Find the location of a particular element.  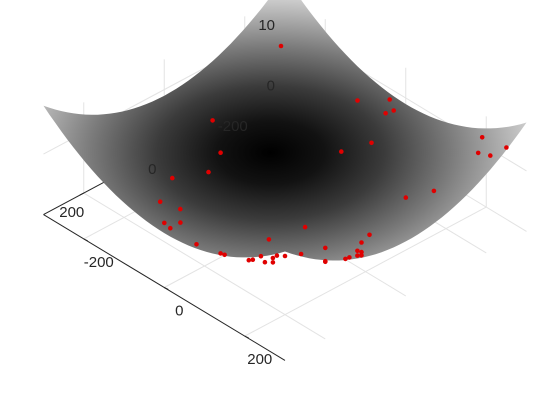

x-tick-label: -200 is located at coordinates (99, 262).